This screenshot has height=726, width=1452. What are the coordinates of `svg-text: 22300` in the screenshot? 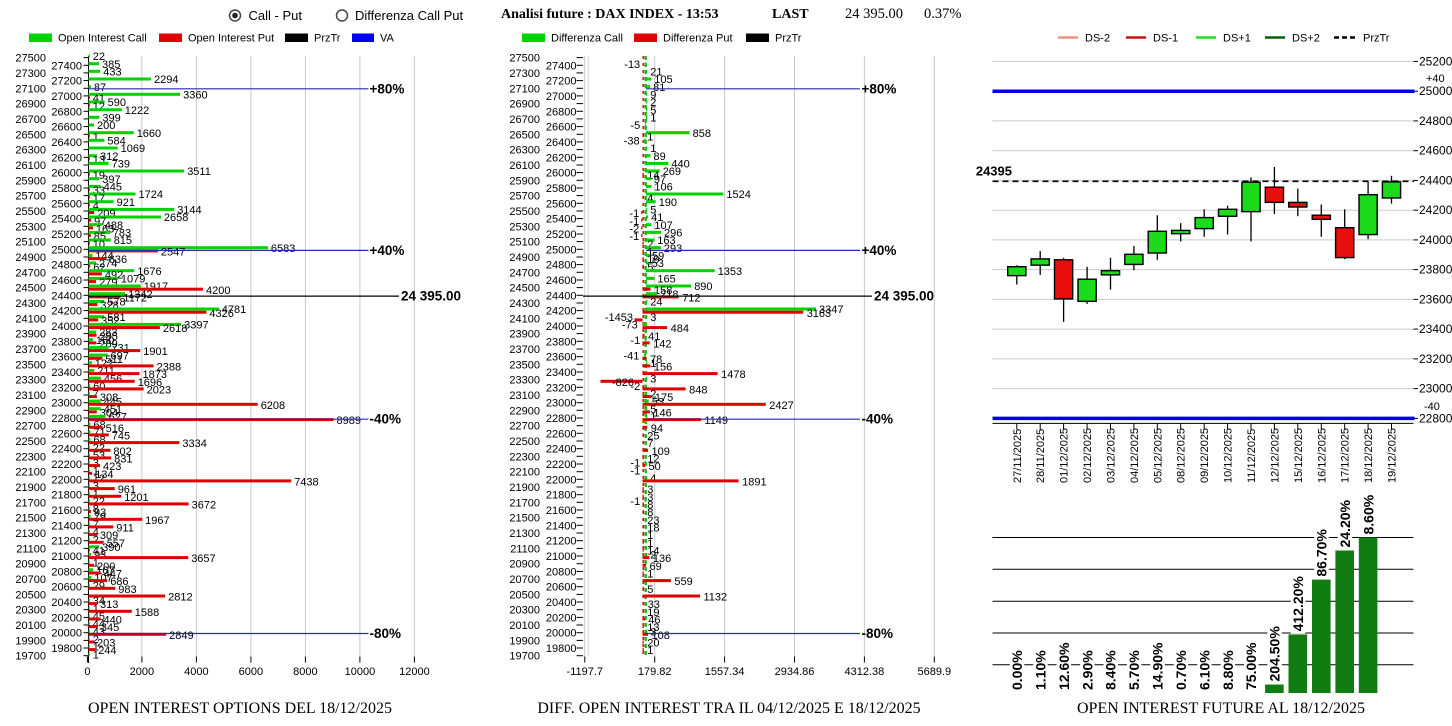 It's located at (524, 457).